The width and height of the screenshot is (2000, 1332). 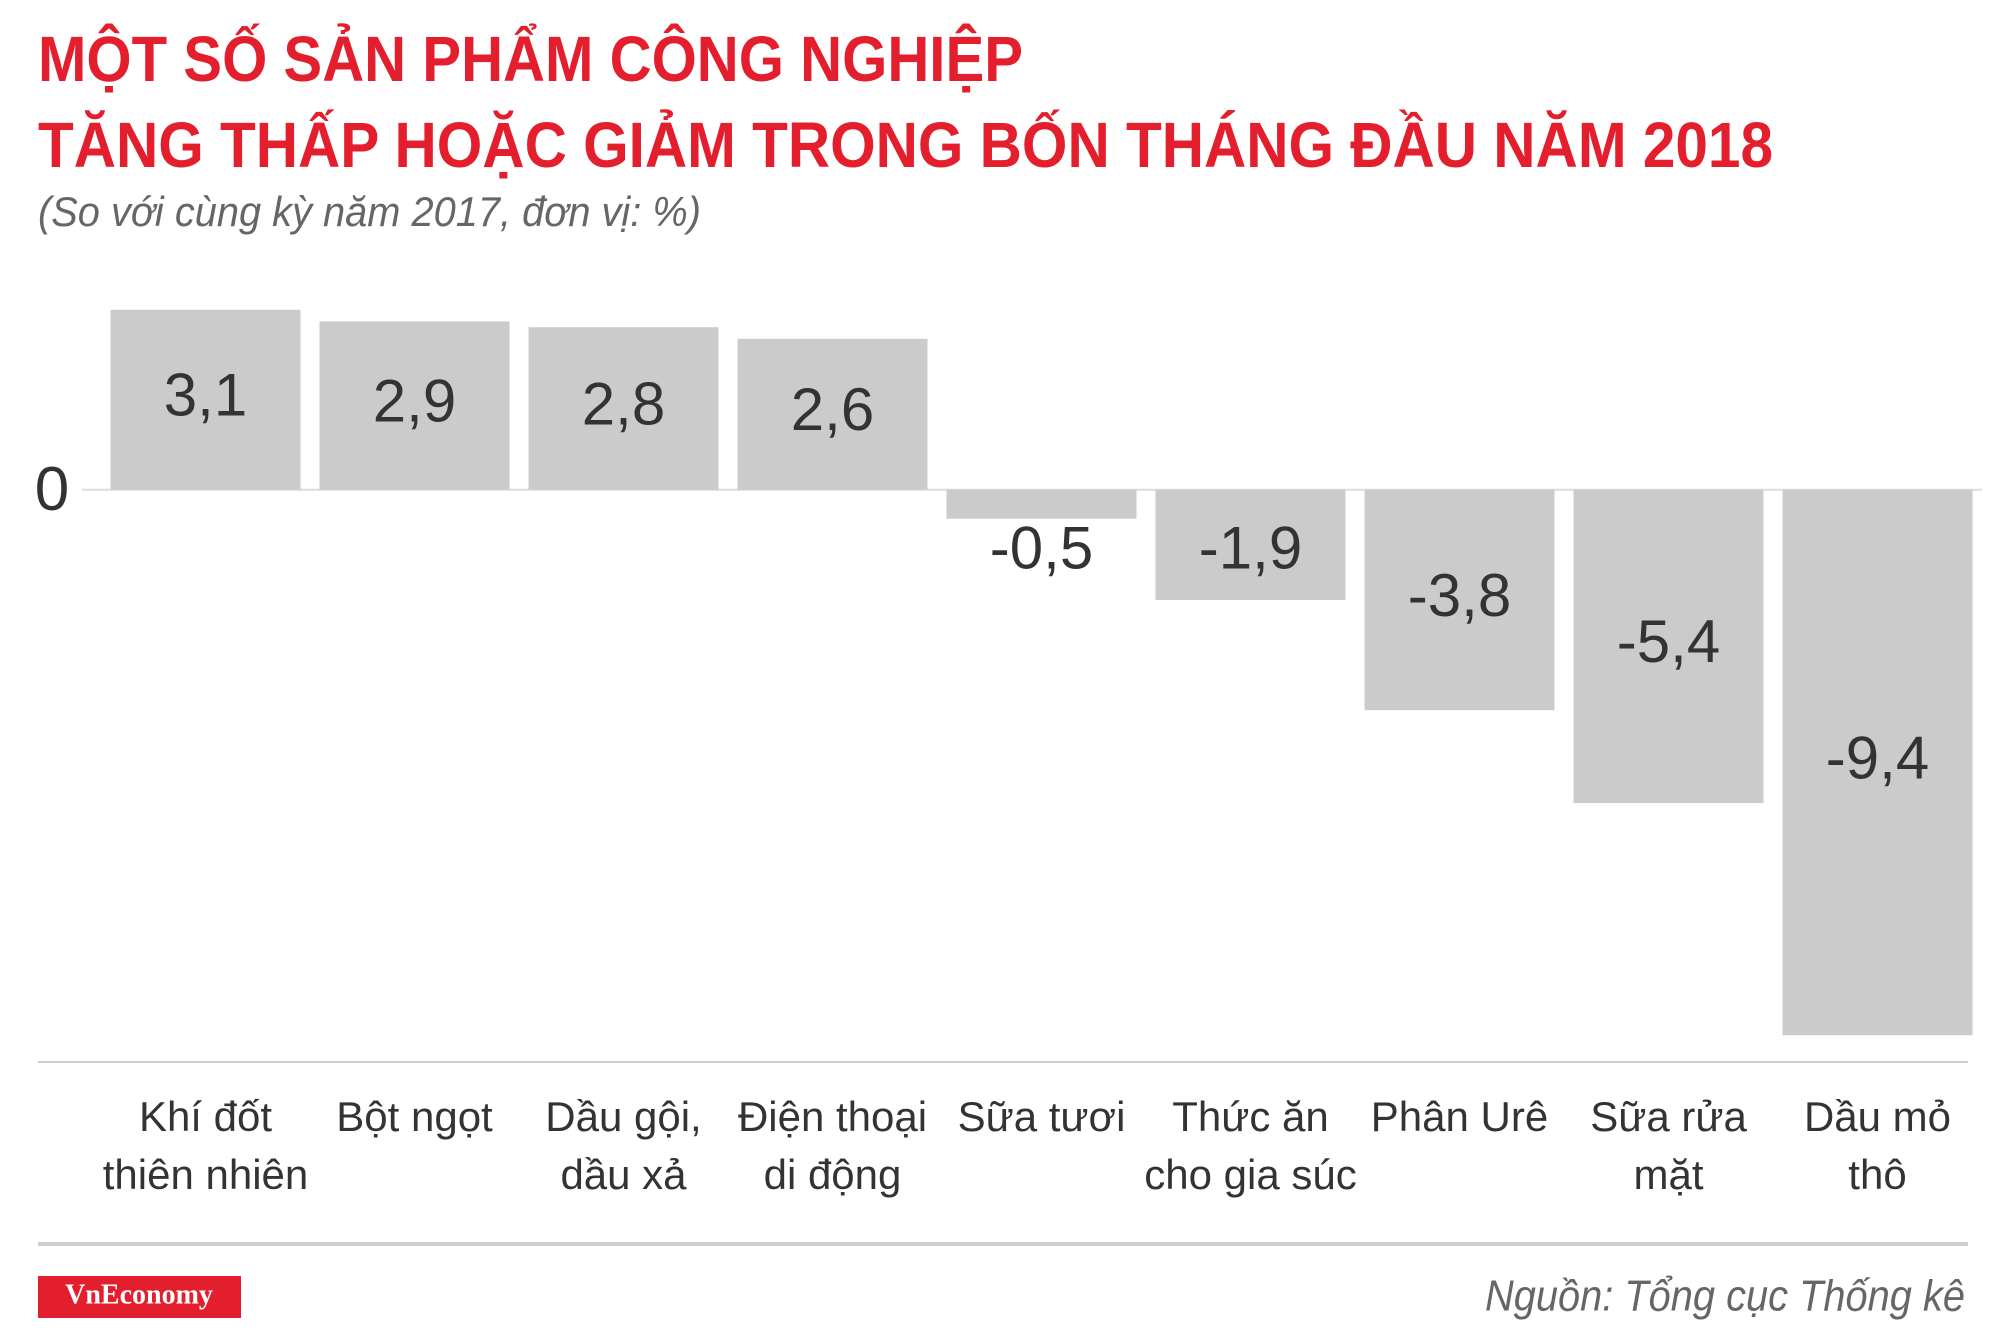 I want to click on value-label: 2,8, so click(x=623, y=403).